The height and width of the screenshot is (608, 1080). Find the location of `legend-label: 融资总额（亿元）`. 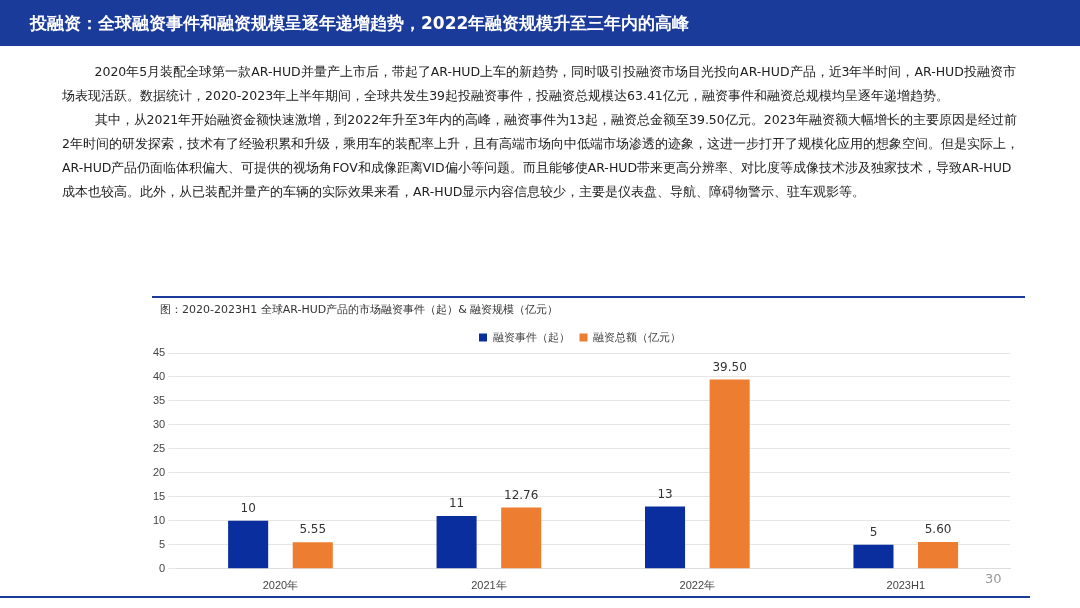

legend-label: 融资总额（亿元） is located at coordinates (637, 336).